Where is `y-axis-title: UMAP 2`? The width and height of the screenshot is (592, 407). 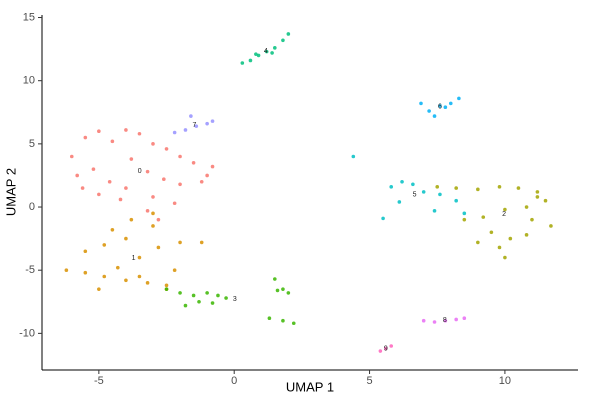 y-axis-title: UMAP 2 is located at coordinates (10, 192).